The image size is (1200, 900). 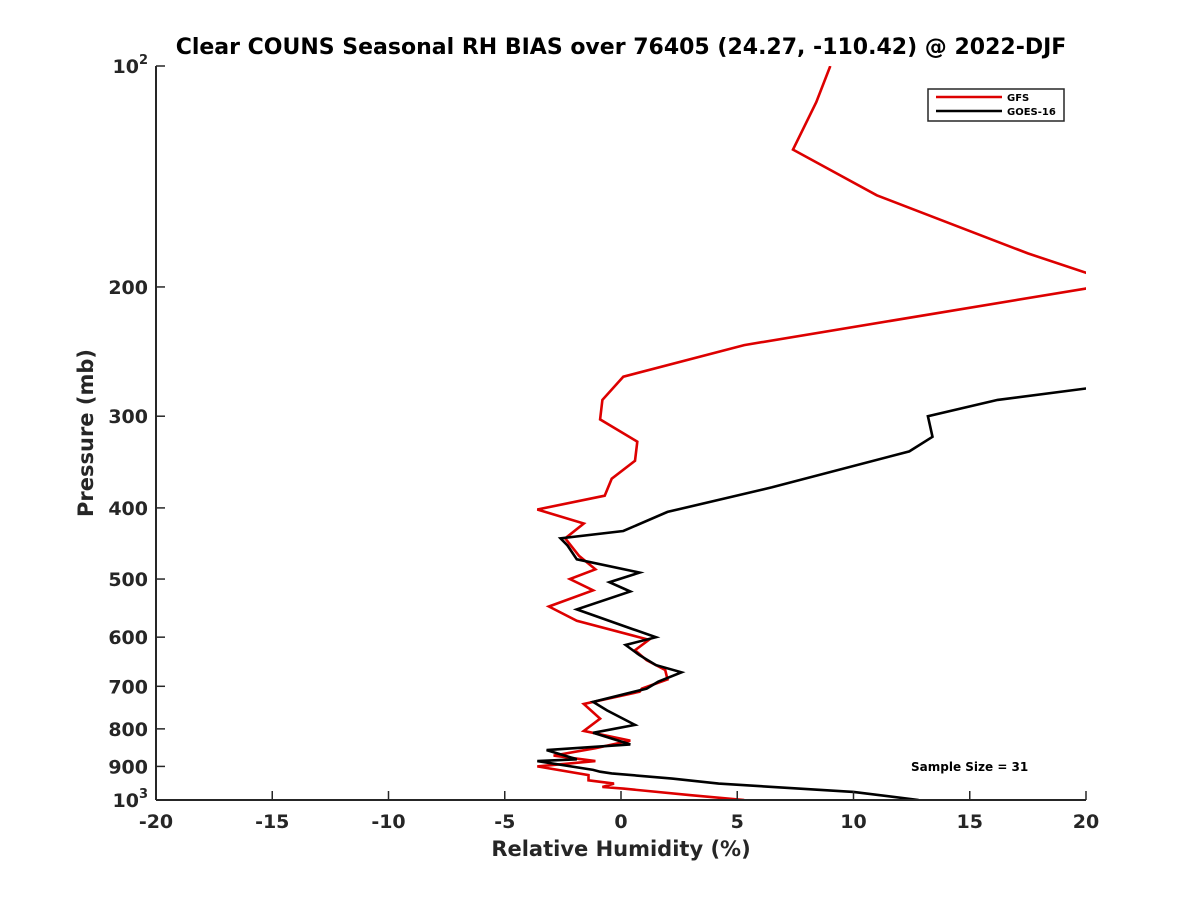 I want to click on y-tick-exponent: 3, so click(x=143, y=794).